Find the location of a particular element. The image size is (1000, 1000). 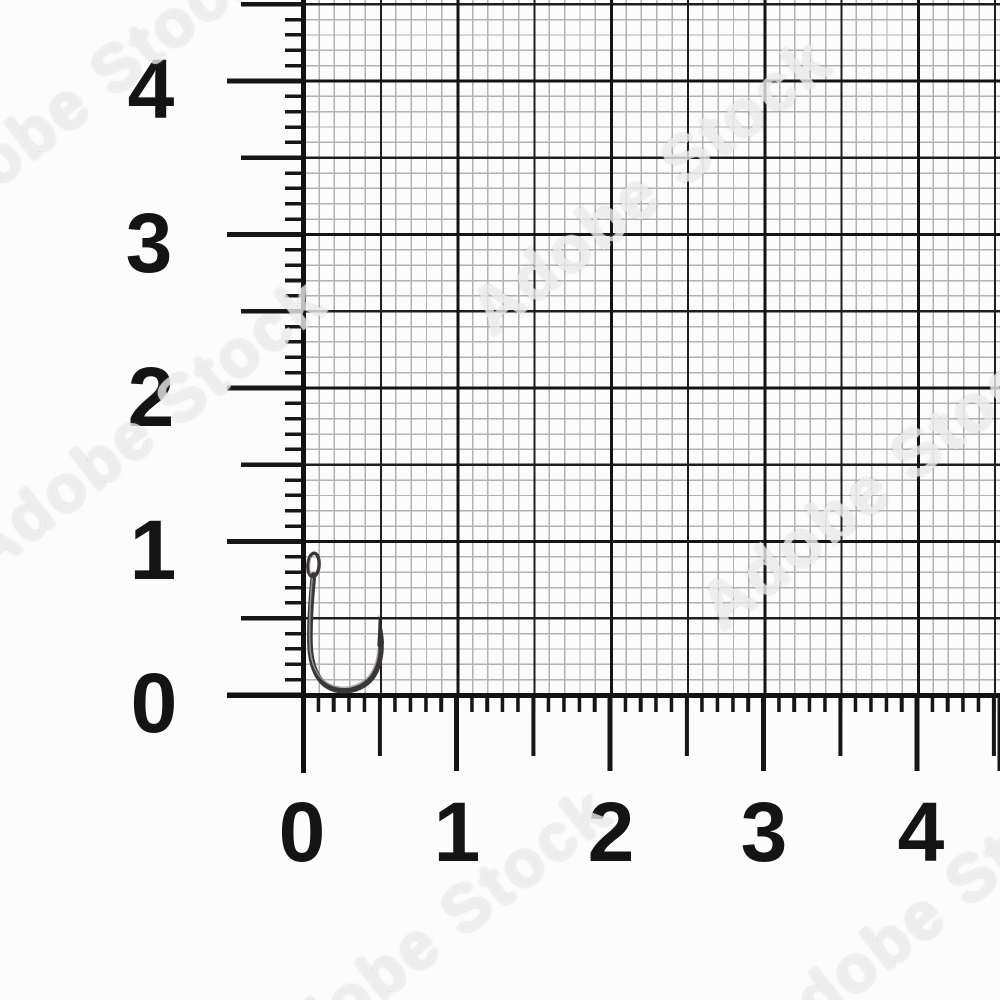

x-axis-label: 1 is located at coordinates (457, 832).